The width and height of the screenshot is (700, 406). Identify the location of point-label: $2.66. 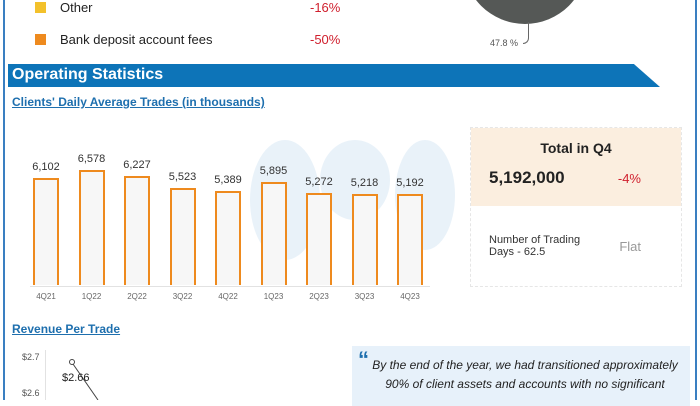
(76, 378).